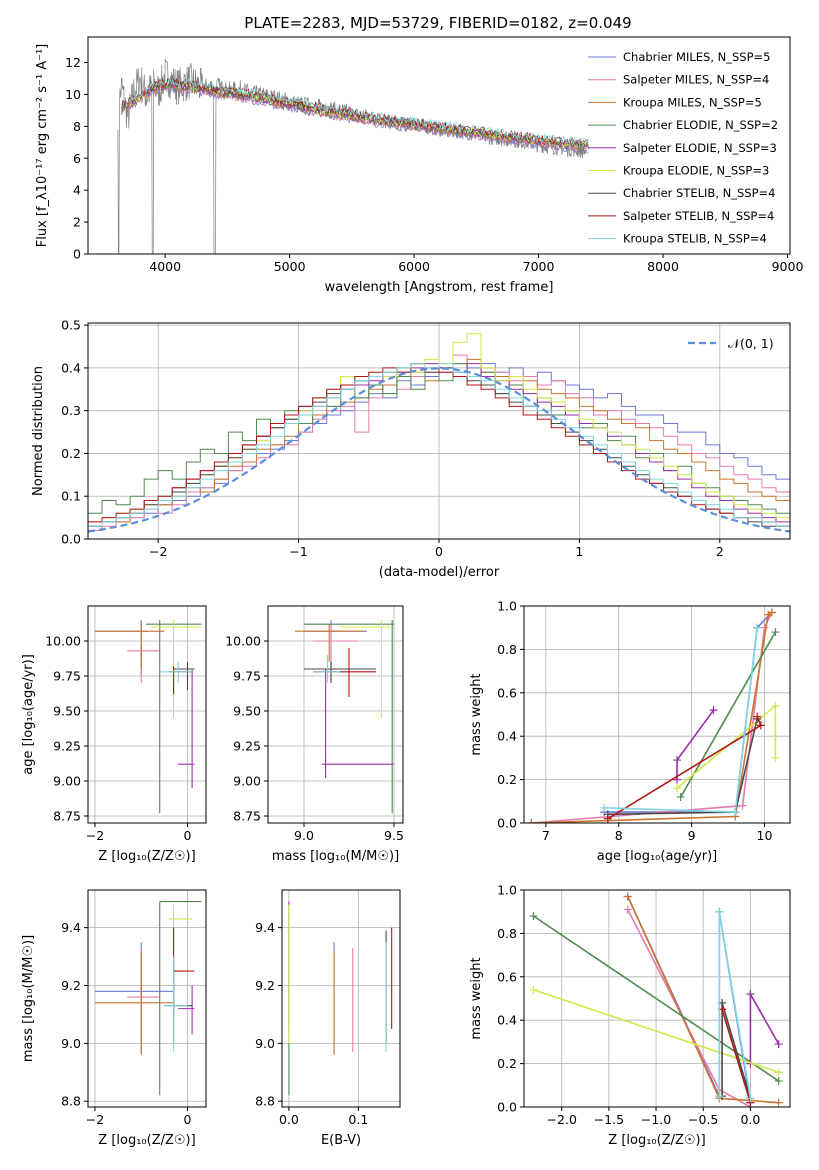 This screenshot has height=1170, width=819. I want to click on legend-label: 𝒩(0, 1), so click(751, 343).